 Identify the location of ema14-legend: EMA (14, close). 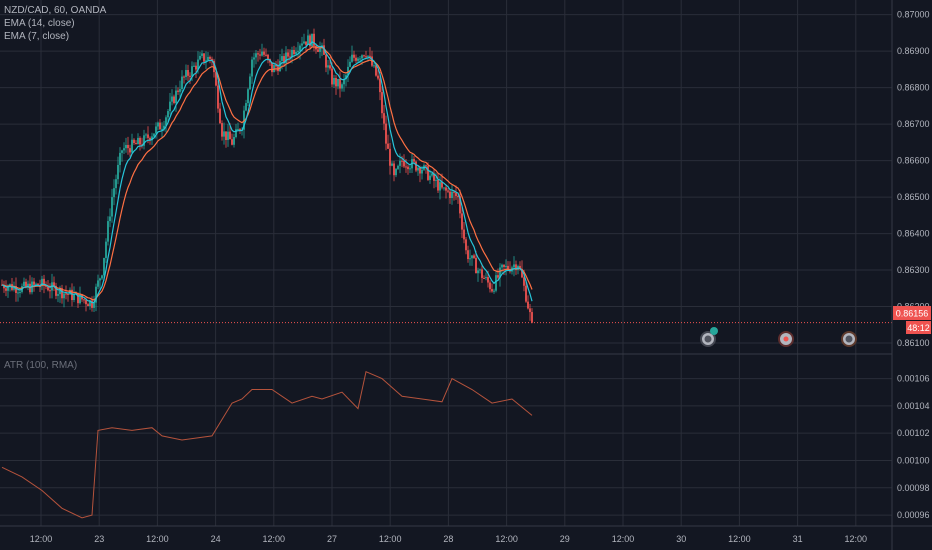
(39, 23).